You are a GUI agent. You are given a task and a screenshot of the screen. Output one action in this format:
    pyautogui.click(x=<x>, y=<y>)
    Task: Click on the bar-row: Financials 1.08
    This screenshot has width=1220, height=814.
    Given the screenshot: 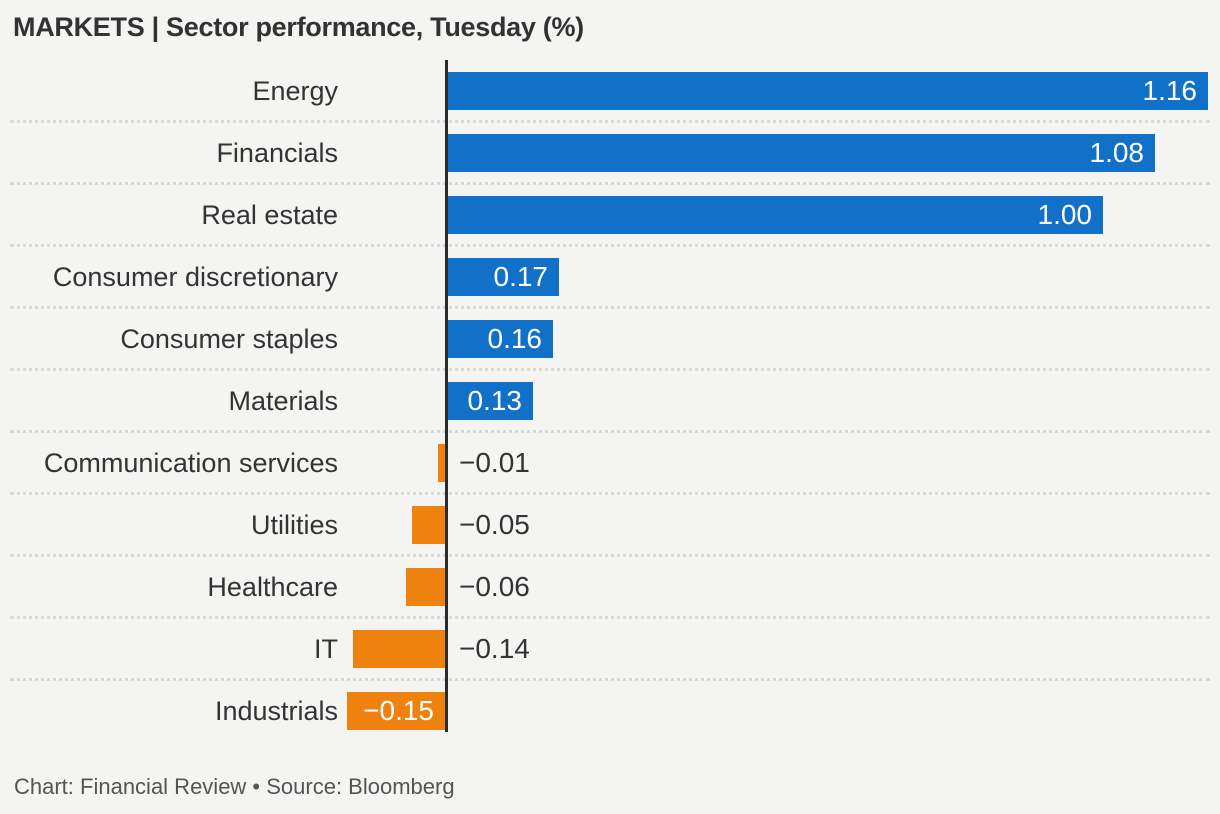 What is the action you would take?
    pyautogui.click(x=610, y=152)
    